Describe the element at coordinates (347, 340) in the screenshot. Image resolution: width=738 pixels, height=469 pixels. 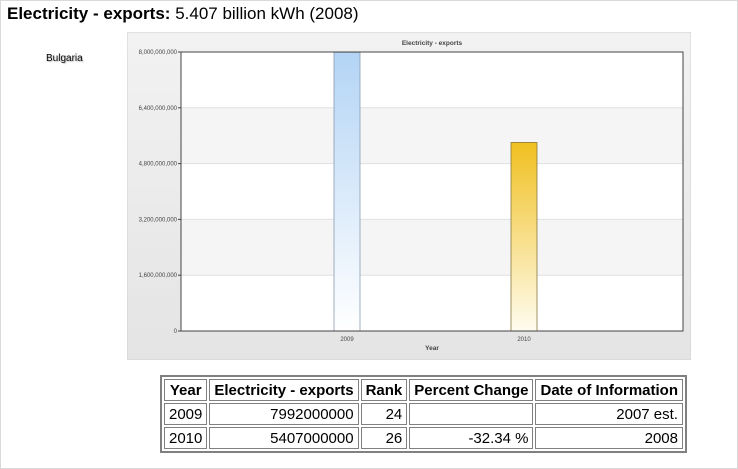
I see `x-tick-label: 2009` at that location.